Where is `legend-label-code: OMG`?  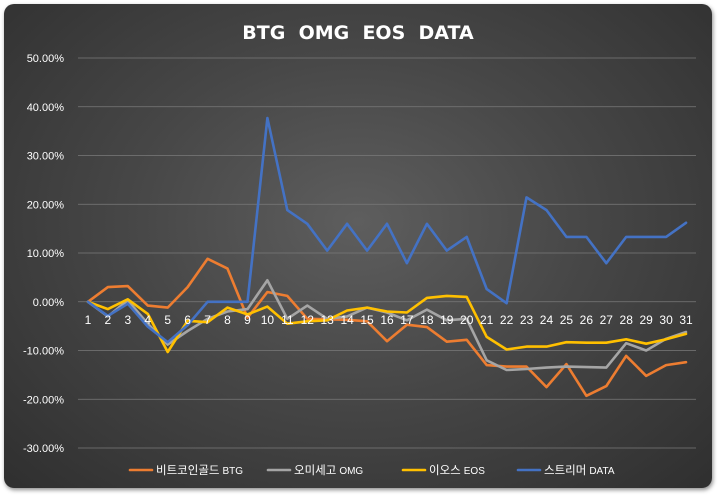
legend-label-code: OMG is located at coordinates (351, 471).